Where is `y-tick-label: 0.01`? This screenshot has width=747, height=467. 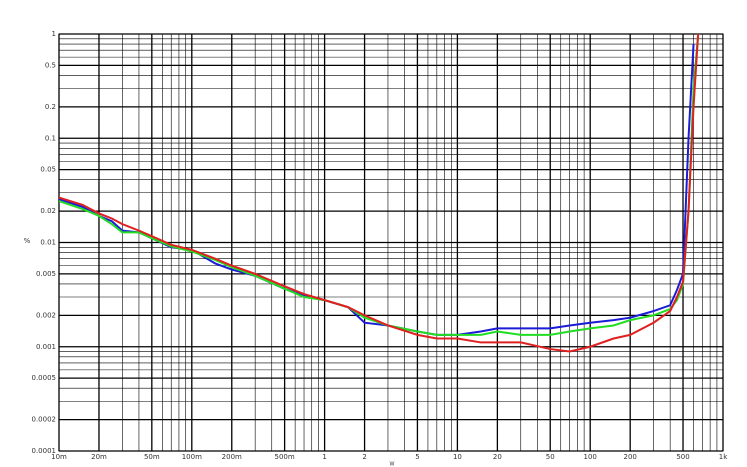 y-tick-label: 0.01 is located at coordinates (48, 243).